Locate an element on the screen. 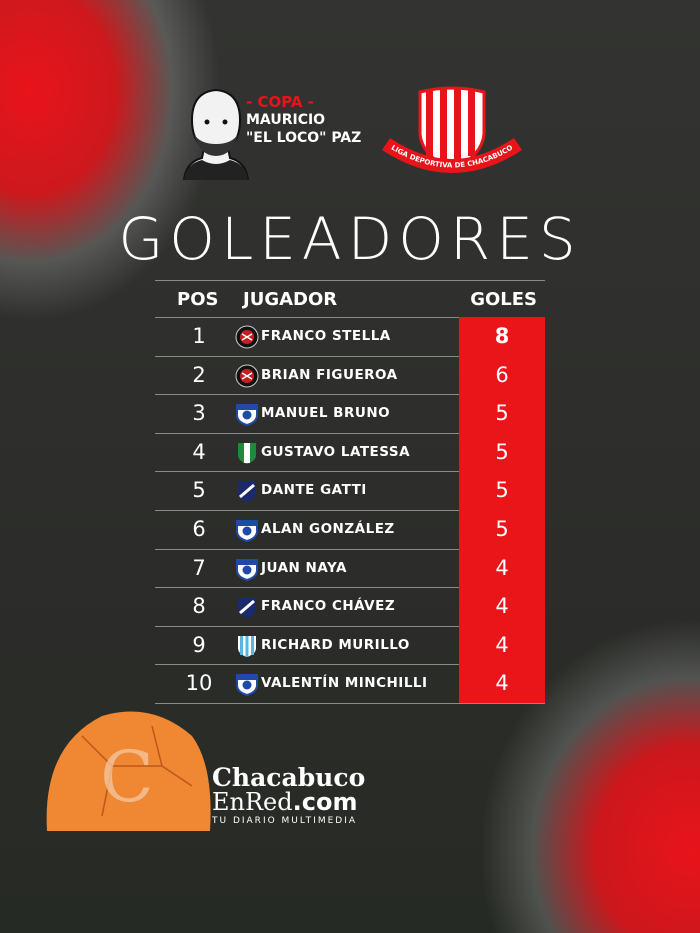 The height and width of the screenshot is (933, 700). brand-tagline: TU DIARIO MULTIMEDIA is located at coordinates (285, 821).